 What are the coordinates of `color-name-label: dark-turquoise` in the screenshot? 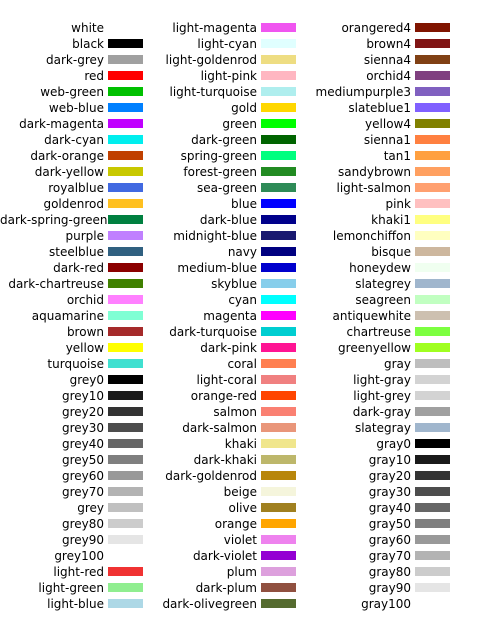 It's located at (213, 332).